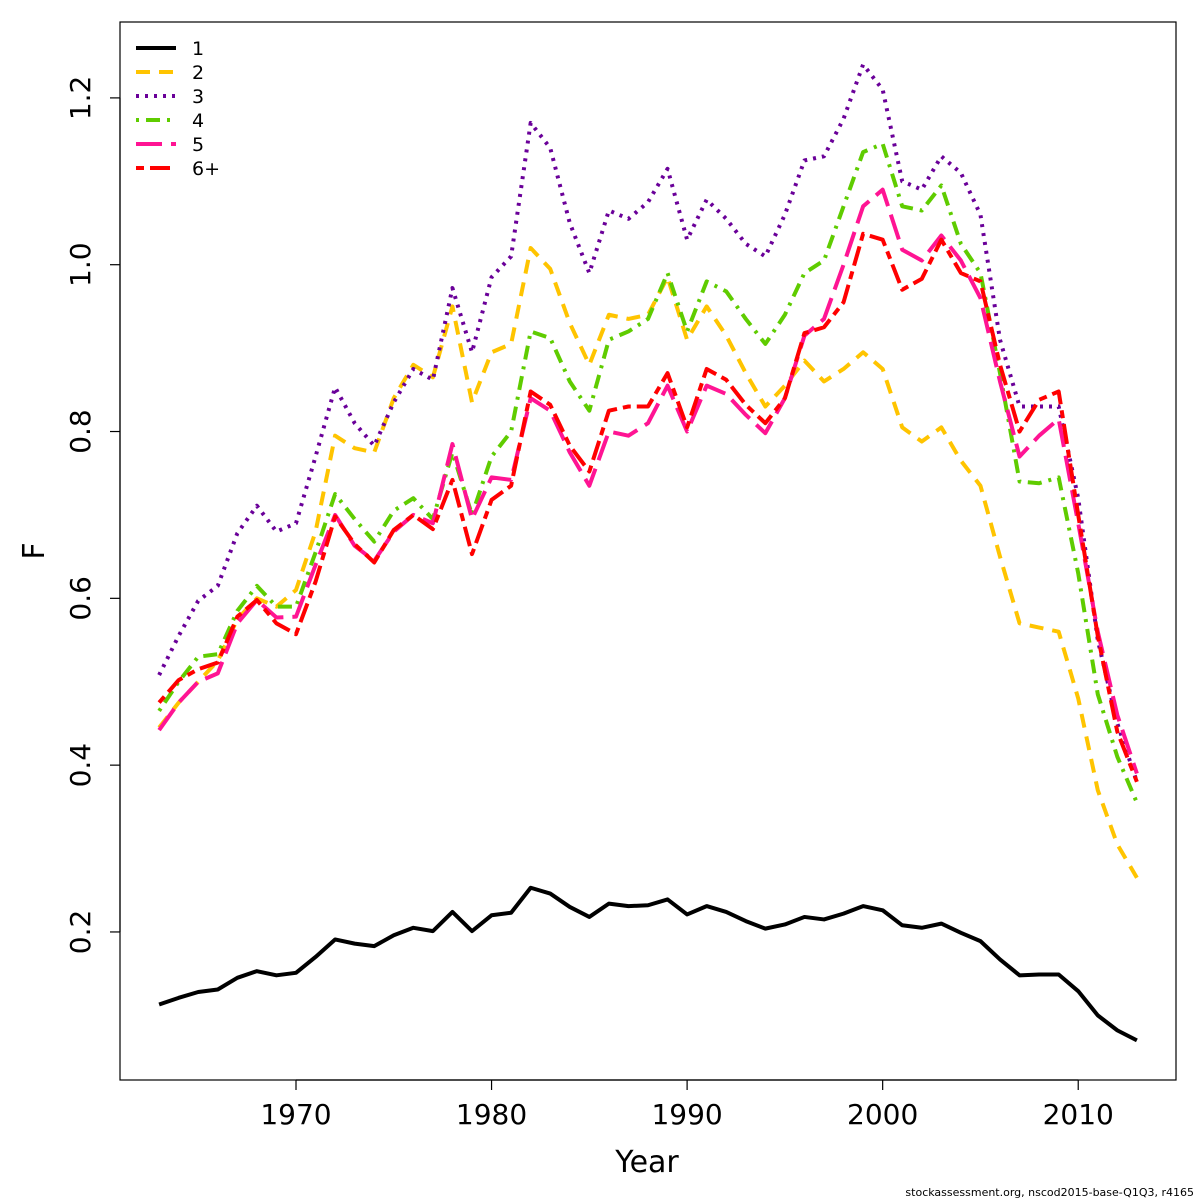 The height and width of the screenshot is (1200, 1200). What do you see at coordinates (198, 145) in the screenshot?
I see `legend-label: 5` at bounding box center [198, 145].